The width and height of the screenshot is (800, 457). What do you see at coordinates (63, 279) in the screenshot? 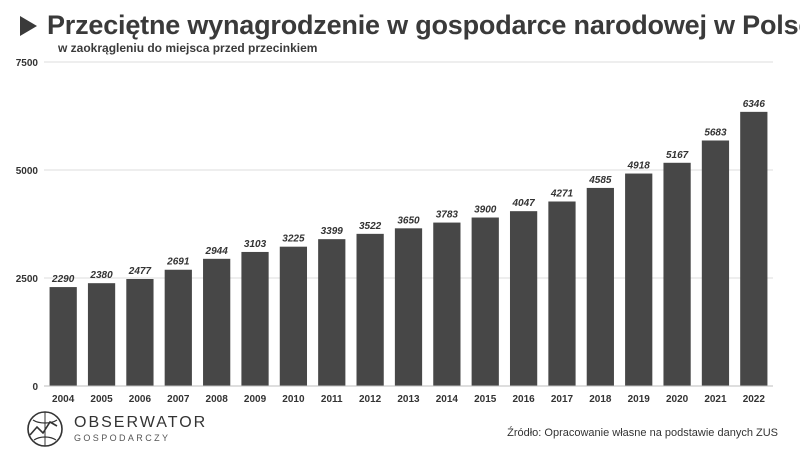
I see `data-label: 2290` at bounding box center [63, 279].